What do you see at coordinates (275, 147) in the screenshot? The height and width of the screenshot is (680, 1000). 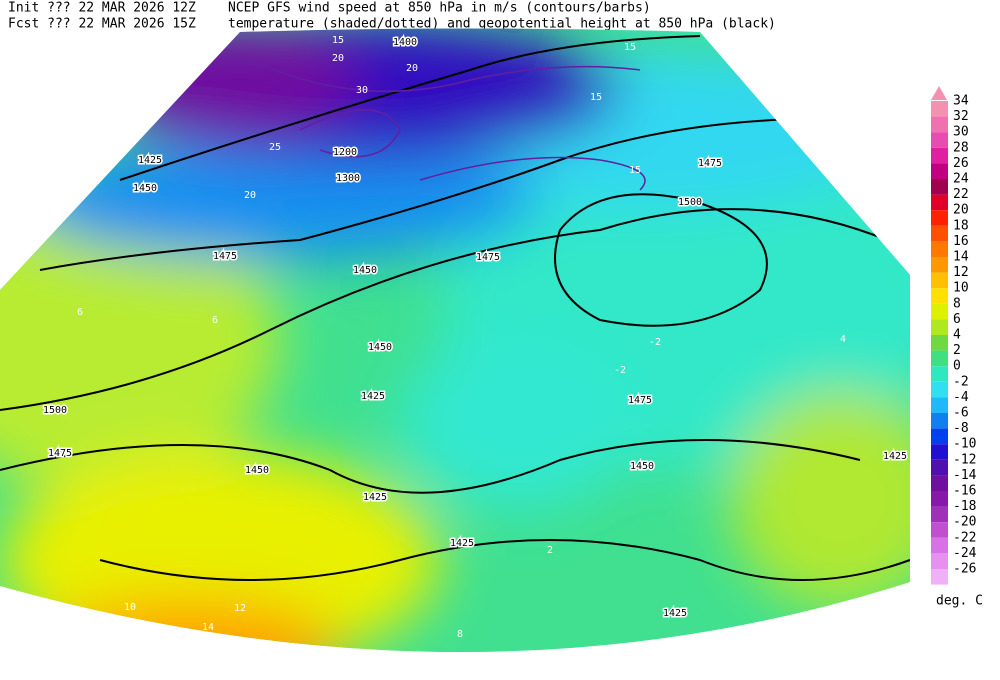 I see `wind-label: 25` at bounding box center [275, 147].